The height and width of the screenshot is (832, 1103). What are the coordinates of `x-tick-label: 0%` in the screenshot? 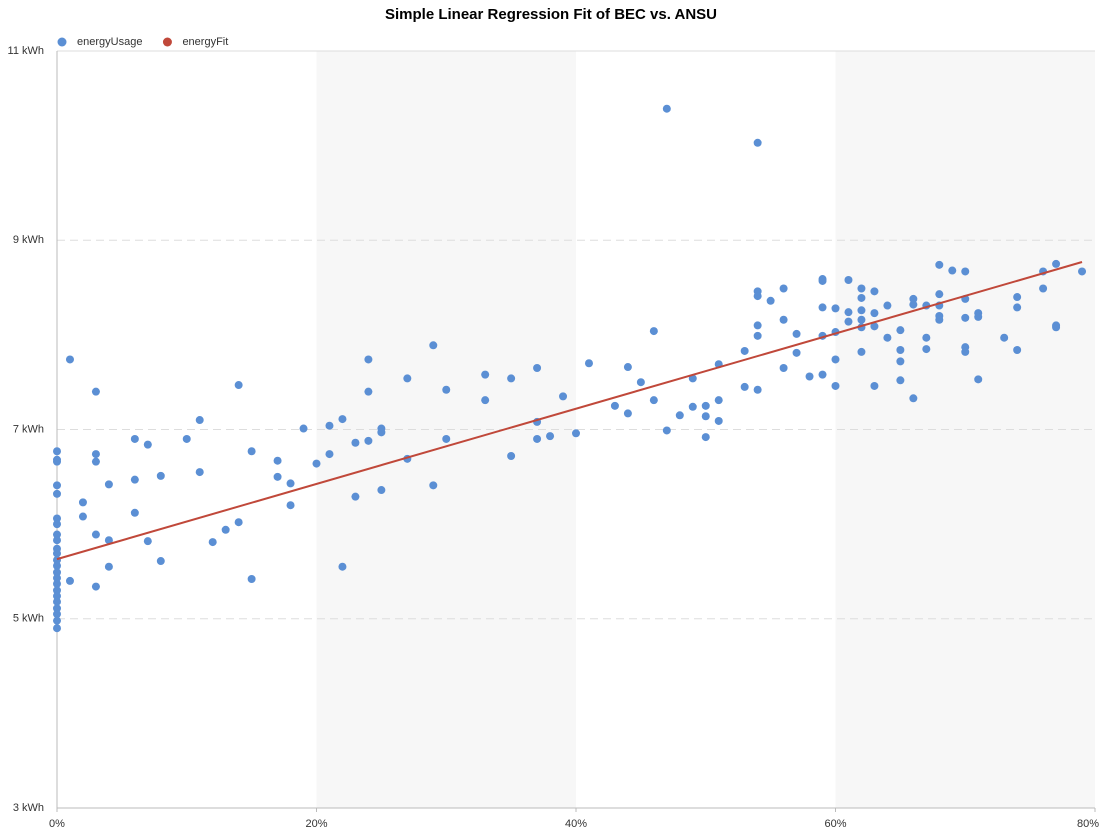 It's located at (57, 824).